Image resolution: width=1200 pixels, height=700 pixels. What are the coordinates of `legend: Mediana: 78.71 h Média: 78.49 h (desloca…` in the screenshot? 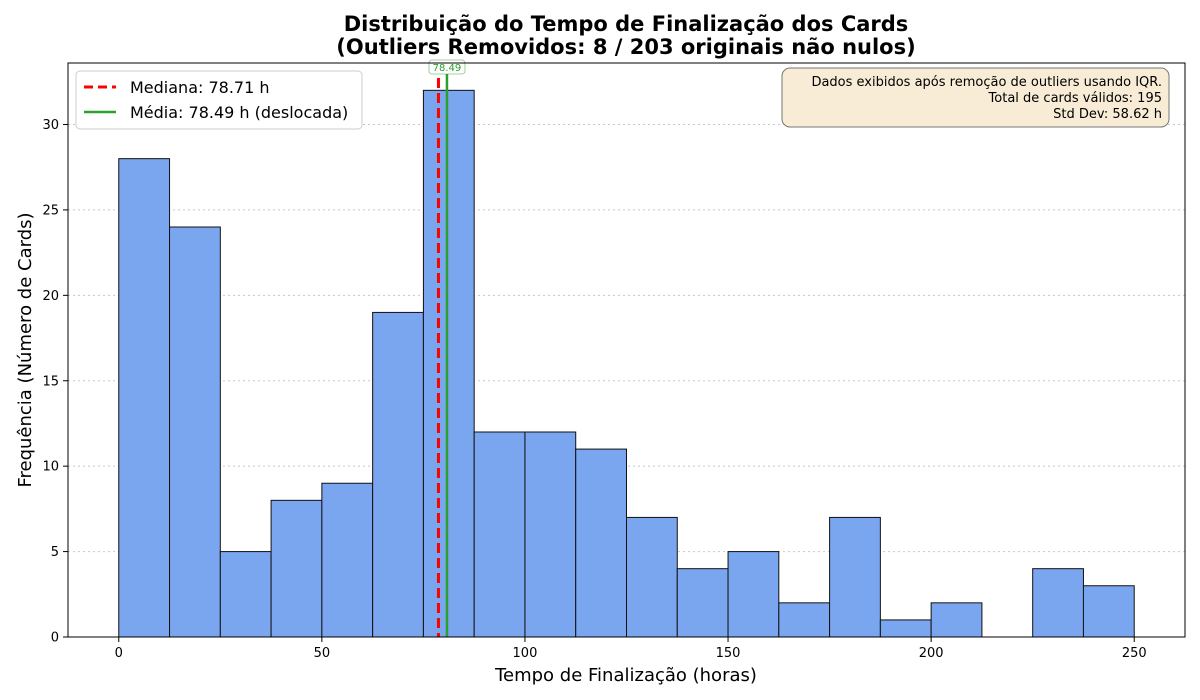 It's located at (219, 100).